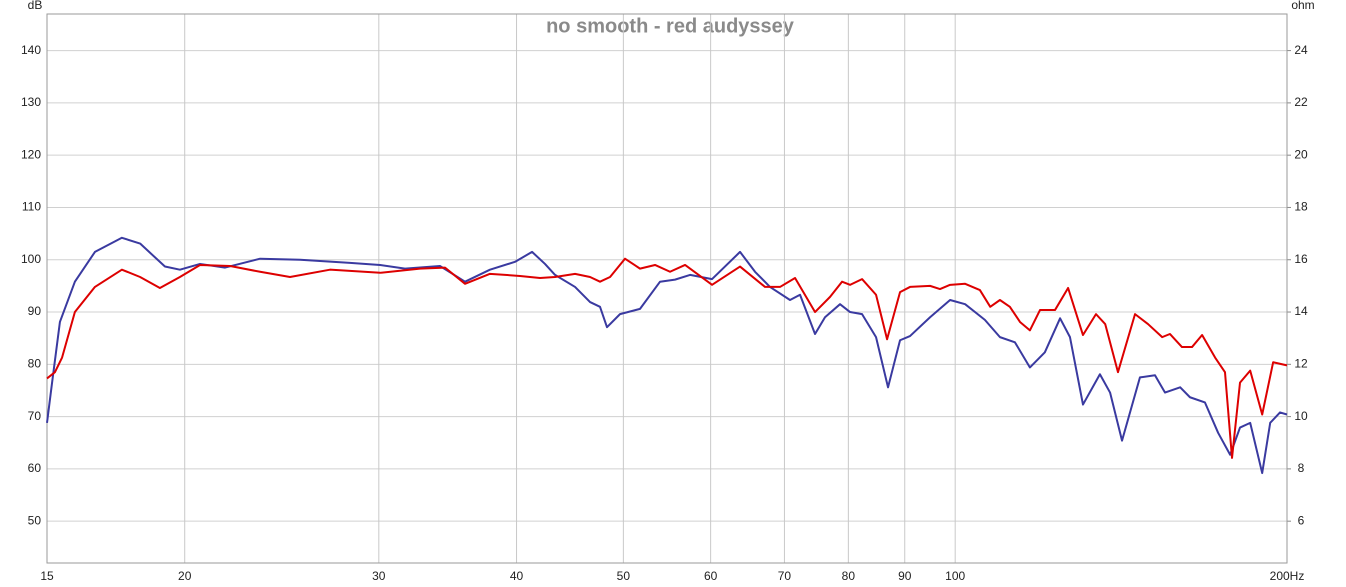  I want to click on y-tick-label: 60, so click(35, 468).